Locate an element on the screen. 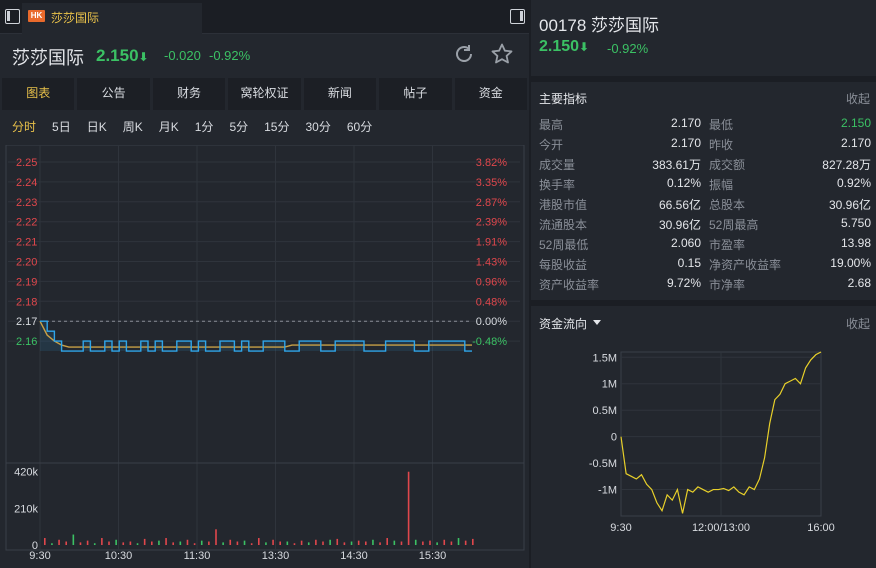 This screenshot has width=876, height=568. tab-news: 新闻 is located at coordinates (340, 94).